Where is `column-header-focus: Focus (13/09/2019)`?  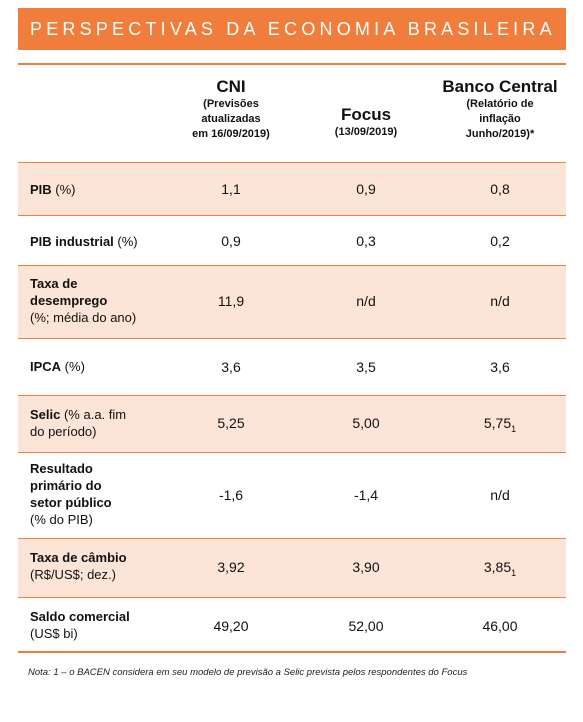
column-header-focus: Focus (13/09/2019) is located at coordinates (366, 122).